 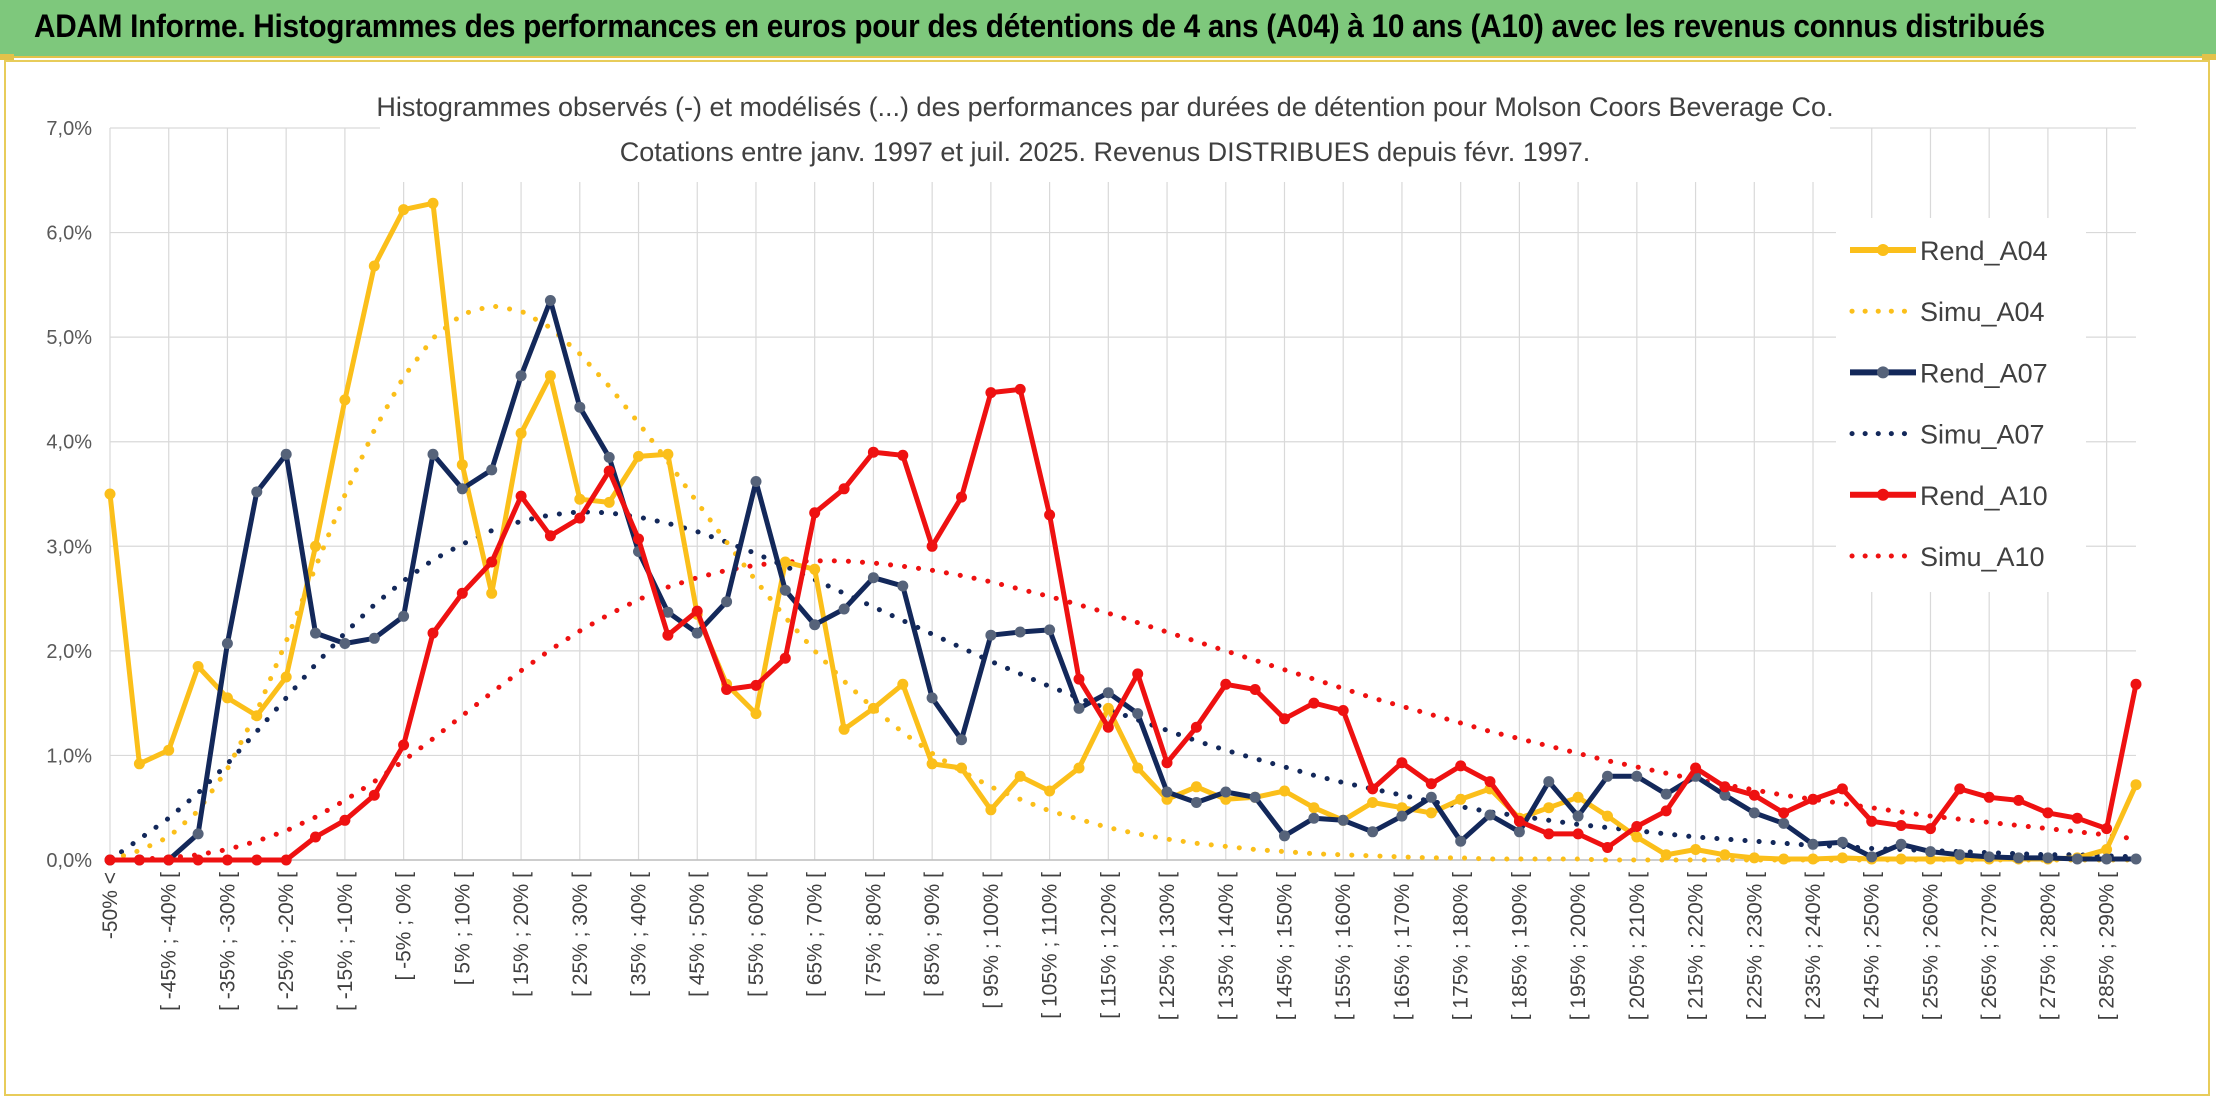 What do you see at coordinates (7, 57) in the screenshot?
I see `frame-corner-left` at bounding box center [7, 57].